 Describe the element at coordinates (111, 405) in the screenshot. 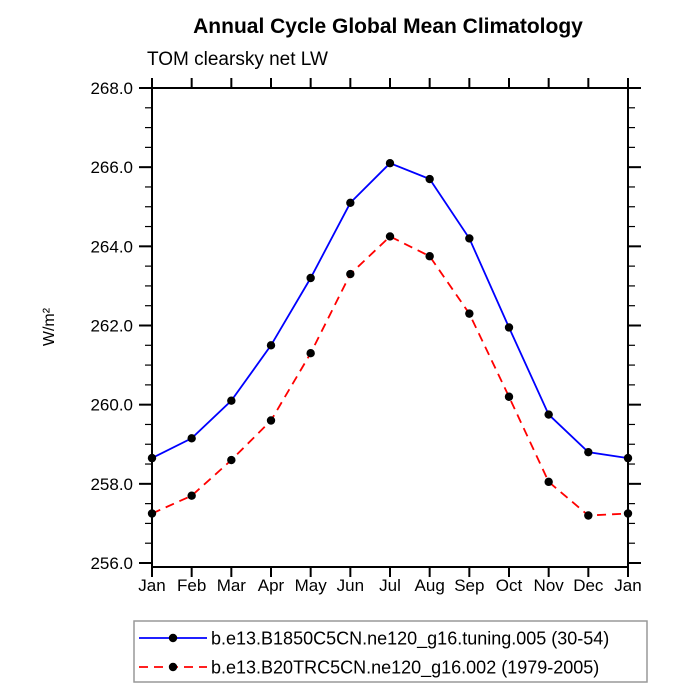

I see `y-tick-label: 260.0` at that location.